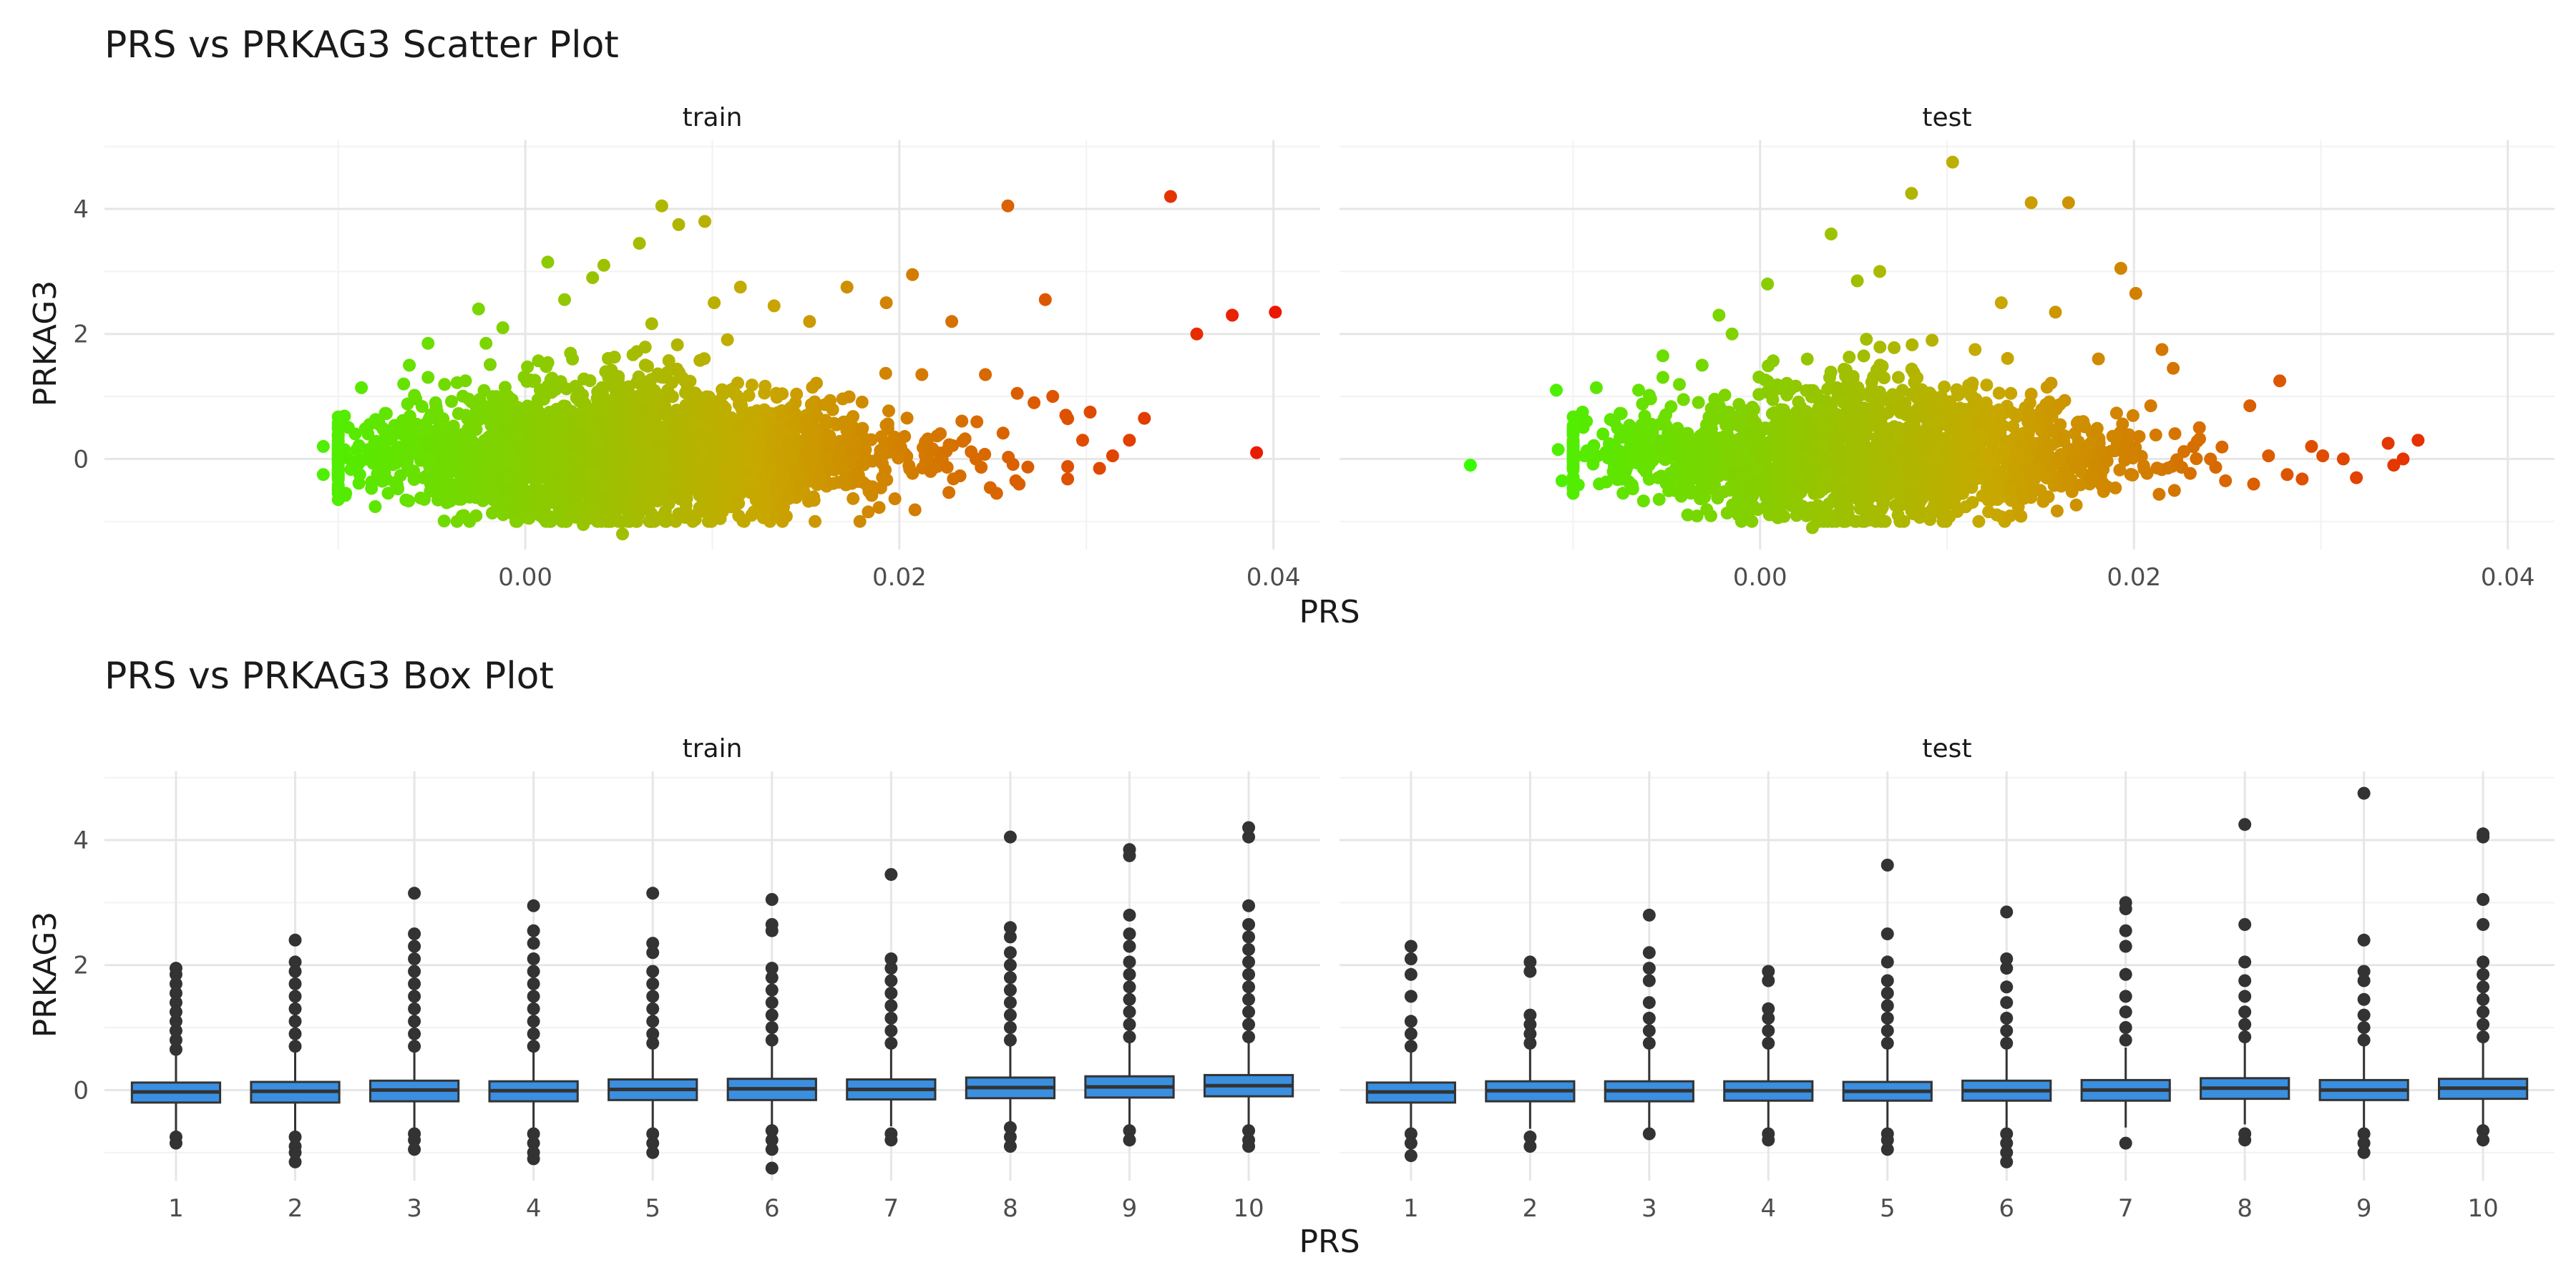  I want to click on scatter-plot-title: PRS vs PRKAG3 Scatter Plot, so click(361, 45).